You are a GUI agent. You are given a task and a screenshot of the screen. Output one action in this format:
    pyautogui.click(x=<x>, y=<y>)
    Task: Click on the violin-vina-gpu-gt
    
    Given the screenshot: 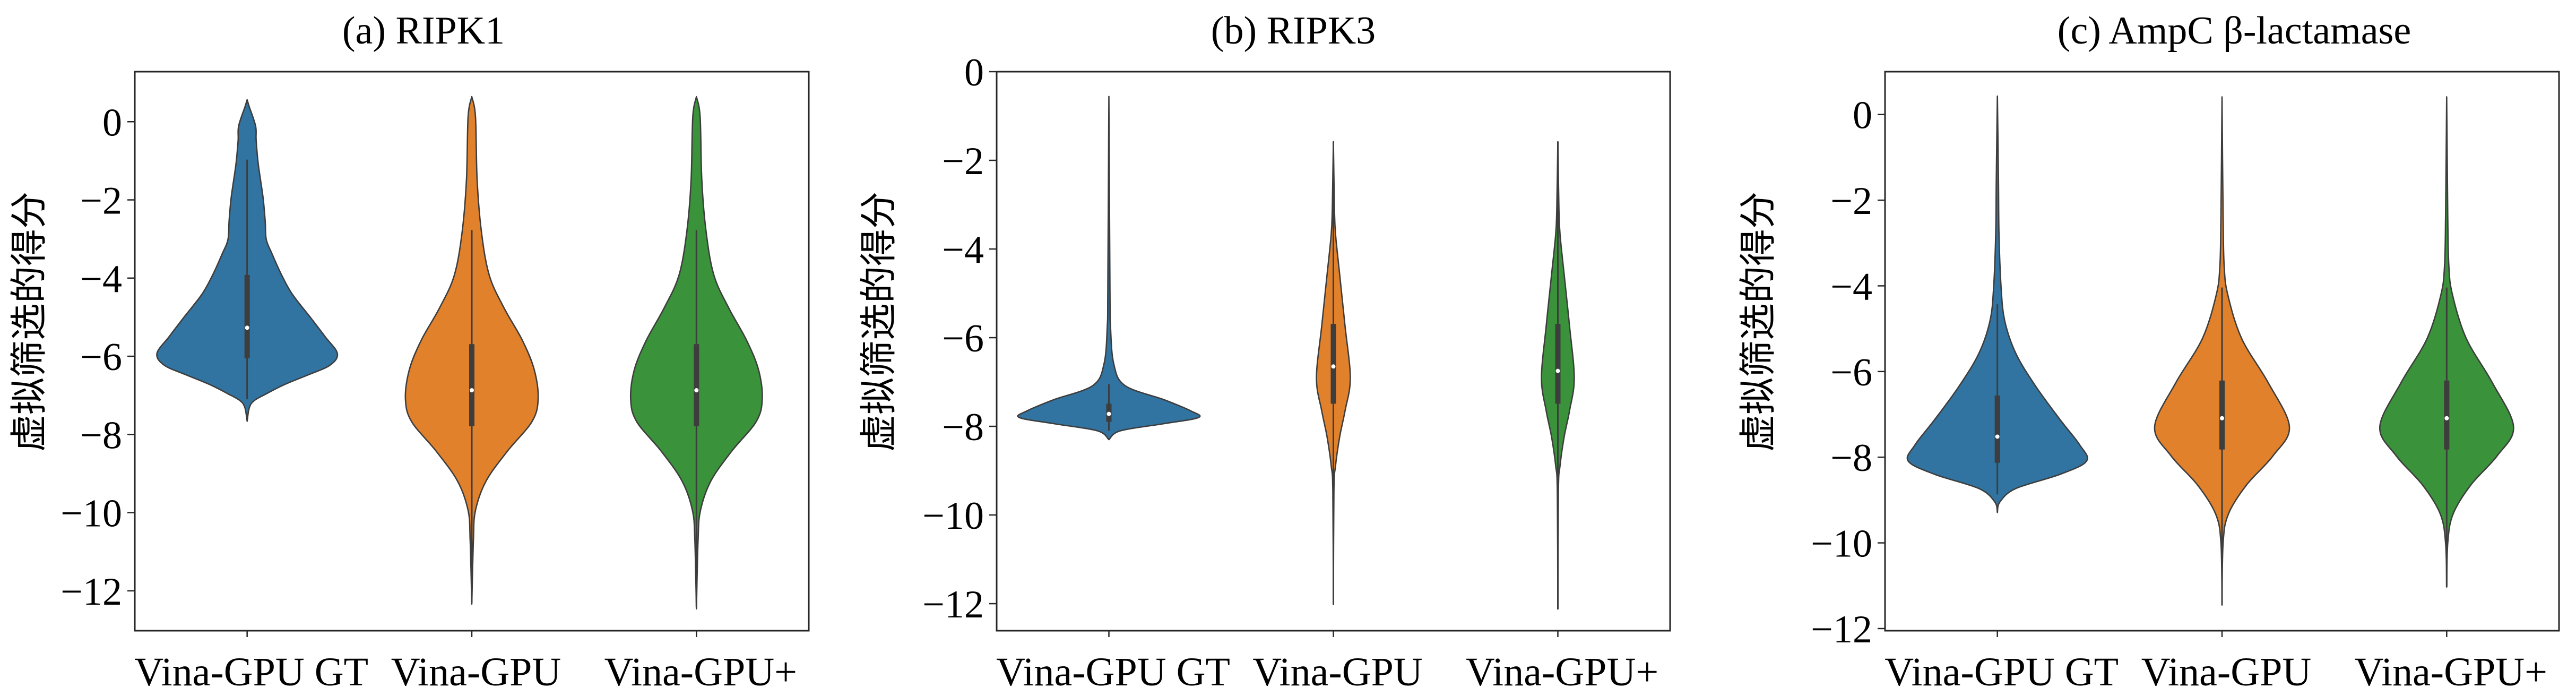 What is the action you would take?
    pyautogui.click(x=1109, y=268)
    